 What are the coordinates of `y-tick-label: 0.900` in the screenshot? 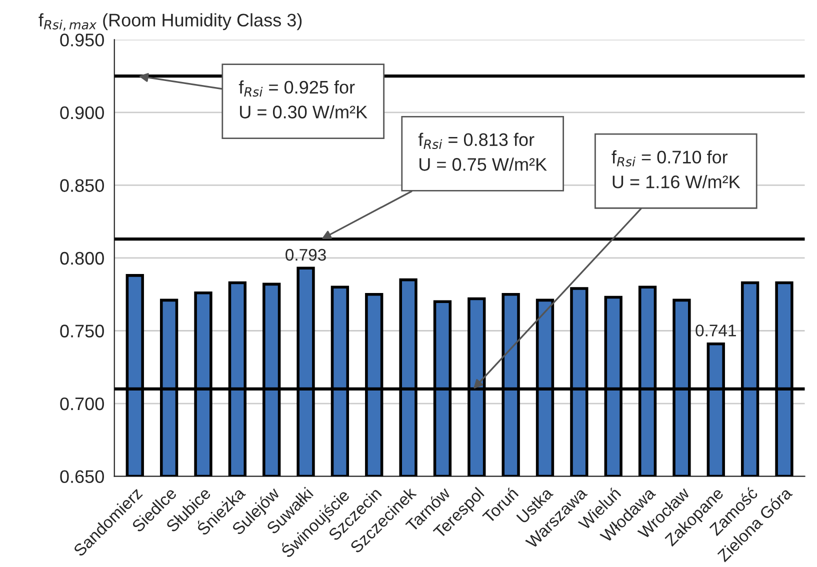 It's located at (82, 113).